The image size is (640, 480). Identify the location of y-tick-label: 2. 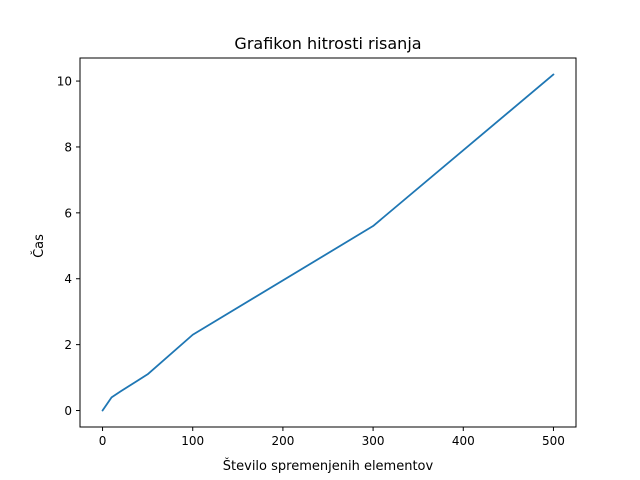
(68, 345).